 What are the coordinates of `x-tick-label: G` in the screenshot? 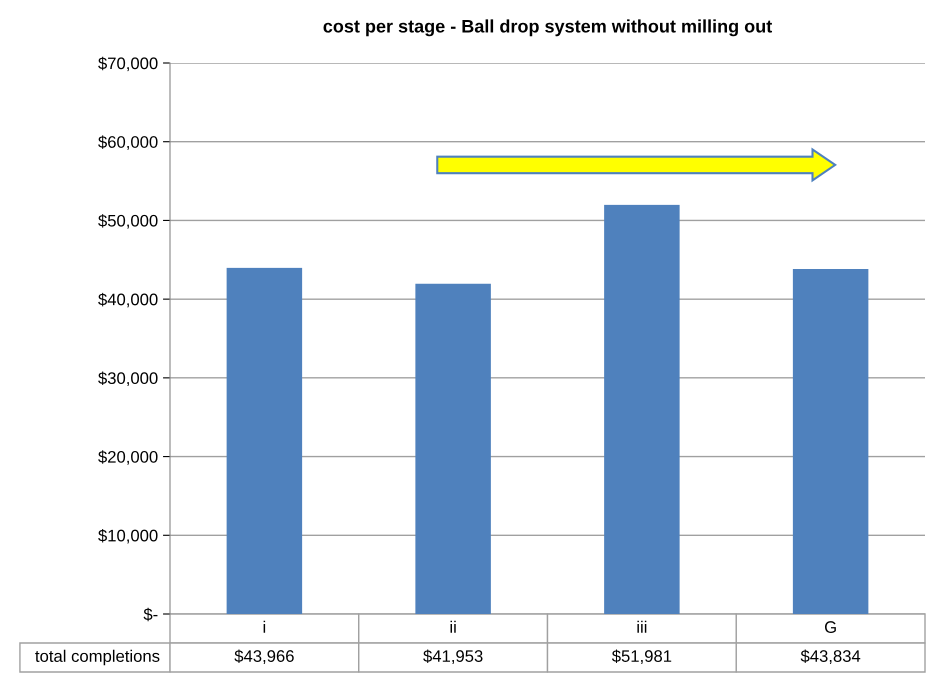 It's located at (830, 627).